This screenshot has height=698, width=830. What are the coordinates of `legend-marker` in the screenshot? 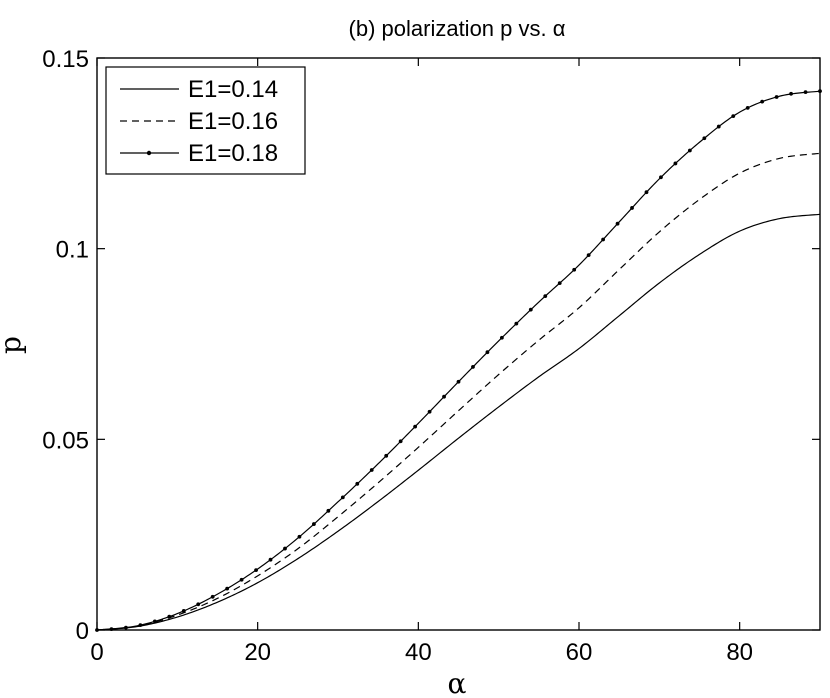 It's located at (149, 153).